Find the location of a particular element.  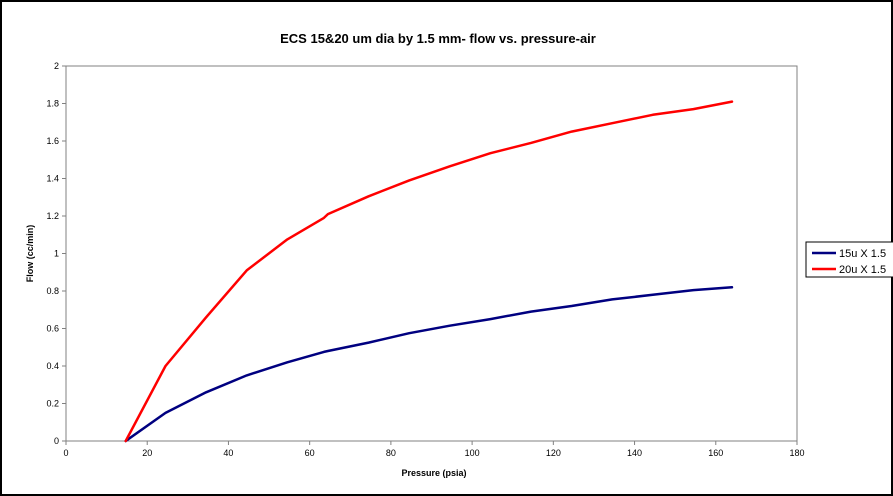

y-tick-label: 1 is located at coordinates (56, 254).